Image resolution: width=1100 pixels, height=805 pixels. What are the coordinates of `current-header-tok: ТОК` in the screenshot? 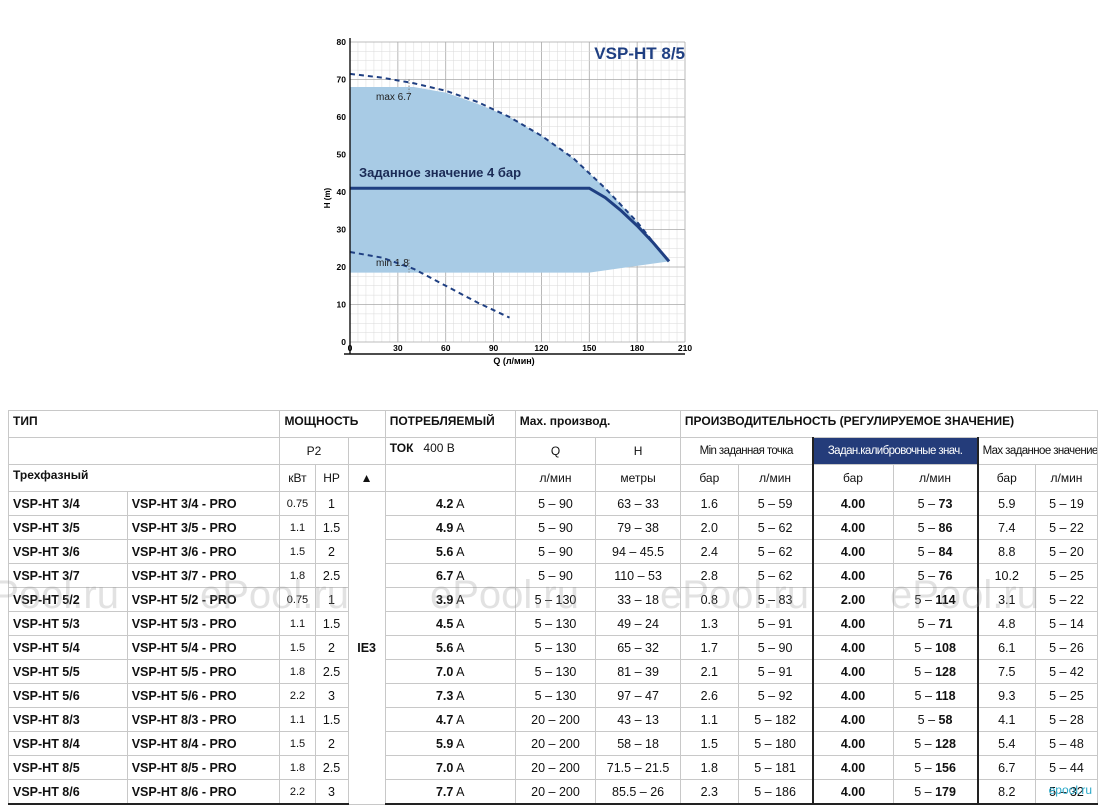 It's located at (401, 448).